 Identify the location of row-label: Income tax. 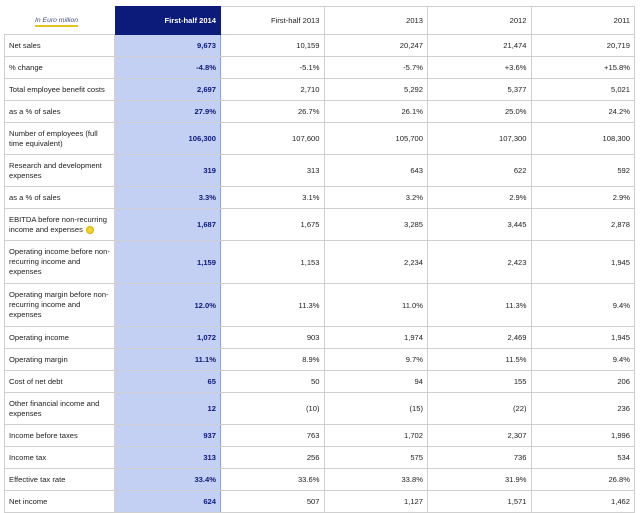
(28, 457).